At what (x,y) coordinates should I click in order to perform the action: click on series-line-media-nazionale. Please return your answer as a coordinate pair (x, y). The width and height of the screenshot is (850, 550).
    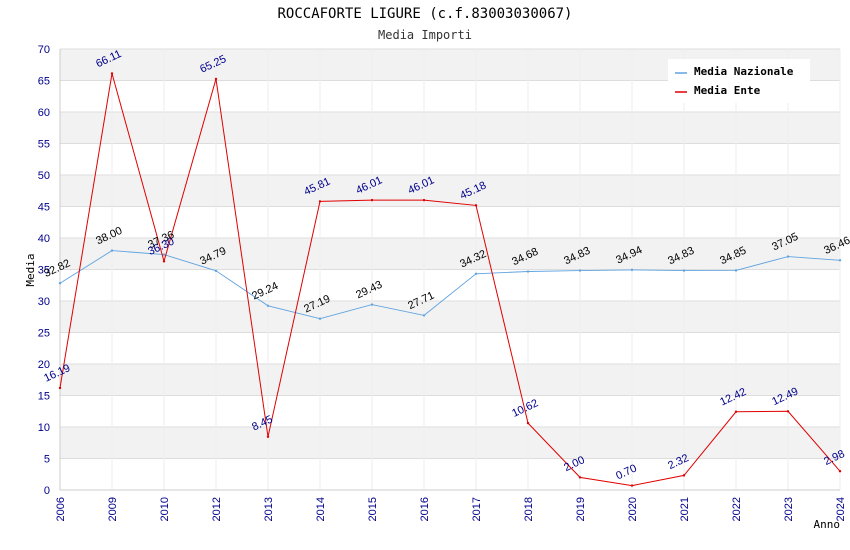
    Looking at the image, I should click on (450, 285).